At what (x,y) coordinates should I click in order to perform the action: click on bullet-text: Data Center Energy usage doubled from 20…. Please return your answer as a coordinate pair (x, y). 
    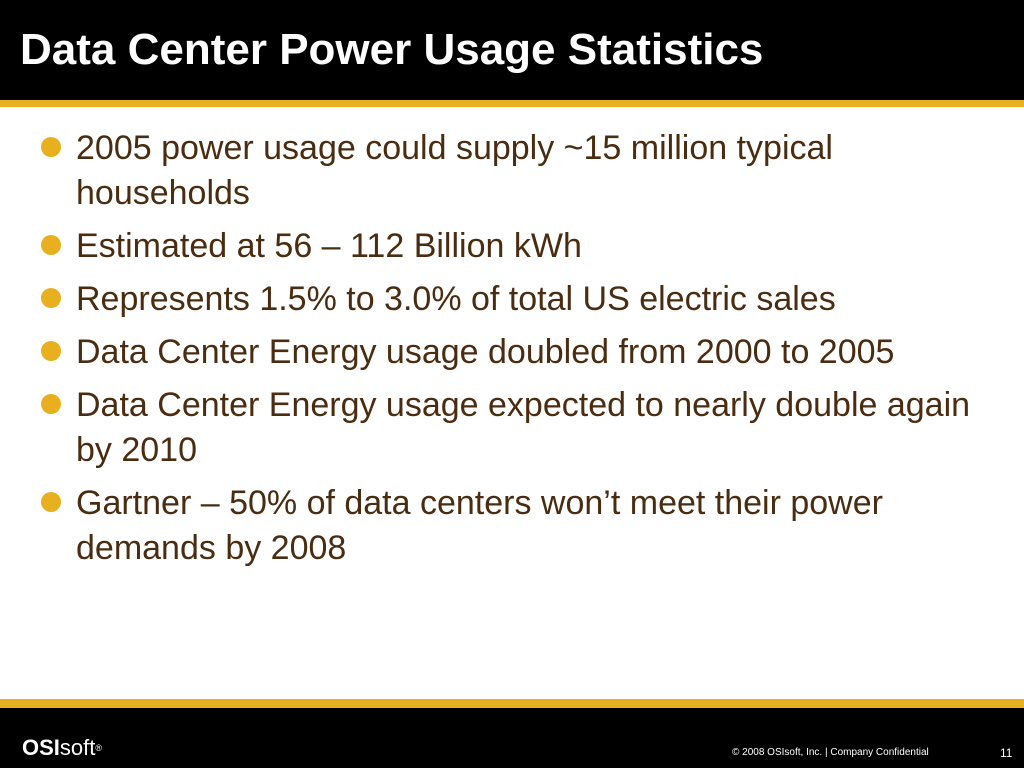
    Looking at the image, I should click on (485, 352).